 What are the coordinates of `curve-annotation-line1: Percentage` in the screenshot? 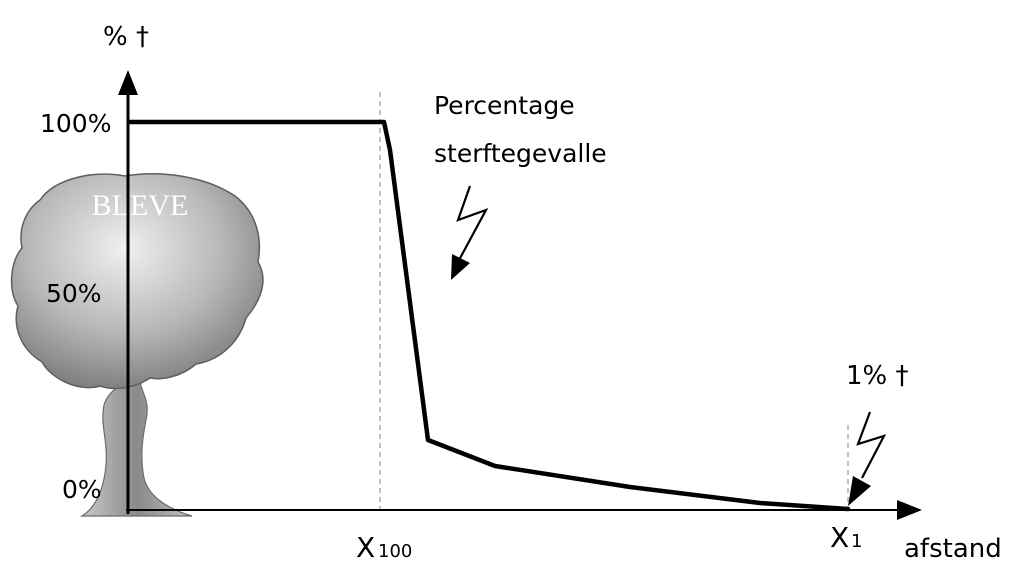 It's located at (504, 105).